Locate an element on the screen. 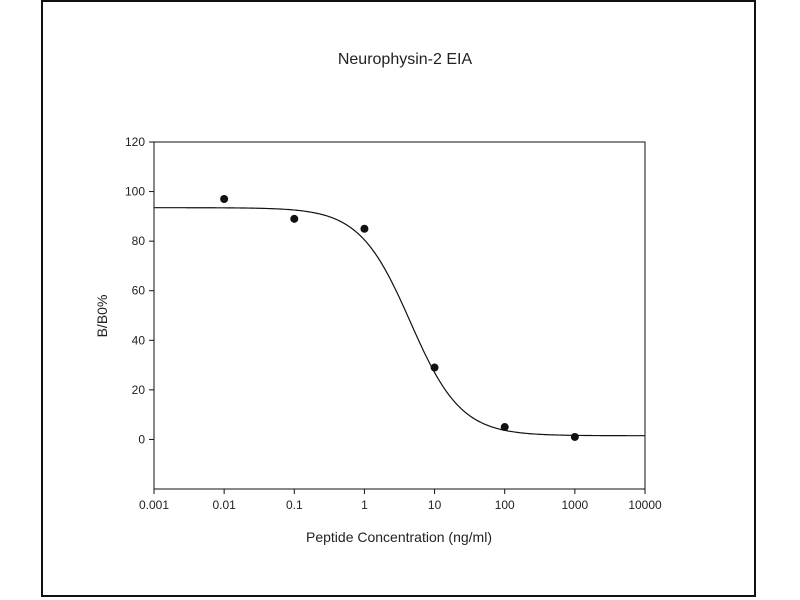  x-axis-ticks: 0.001 0.01 0.1 1 10 100 1000 10000 is located at coordinates (400, 500).